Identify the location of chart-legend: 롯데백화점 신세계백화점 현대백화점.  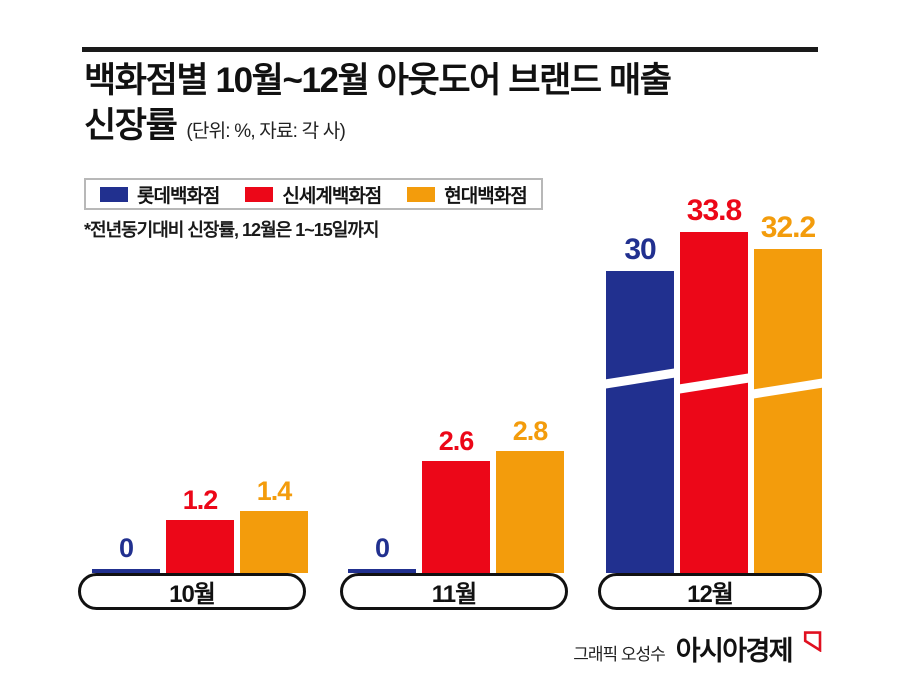
(313, 194).